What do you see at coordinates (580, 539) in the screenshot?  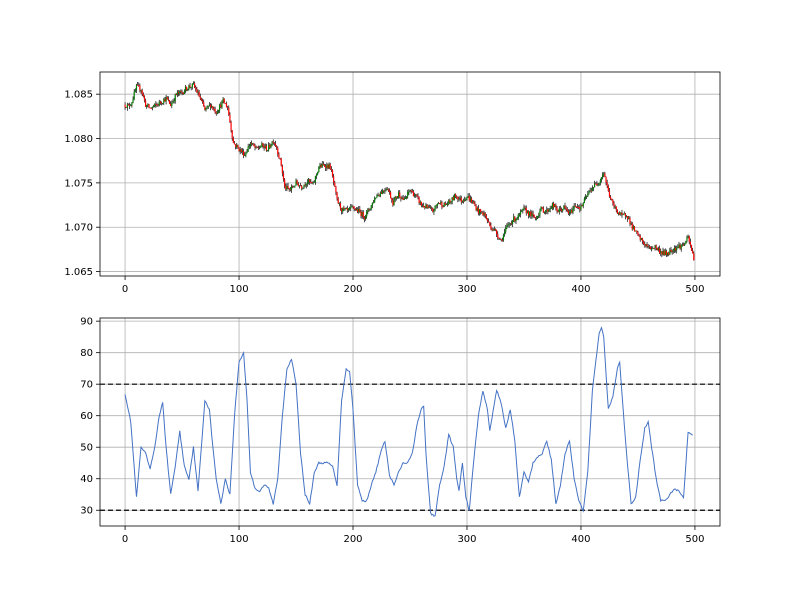 I see `x-tick-label: 400` at bounding box center [580, 539].